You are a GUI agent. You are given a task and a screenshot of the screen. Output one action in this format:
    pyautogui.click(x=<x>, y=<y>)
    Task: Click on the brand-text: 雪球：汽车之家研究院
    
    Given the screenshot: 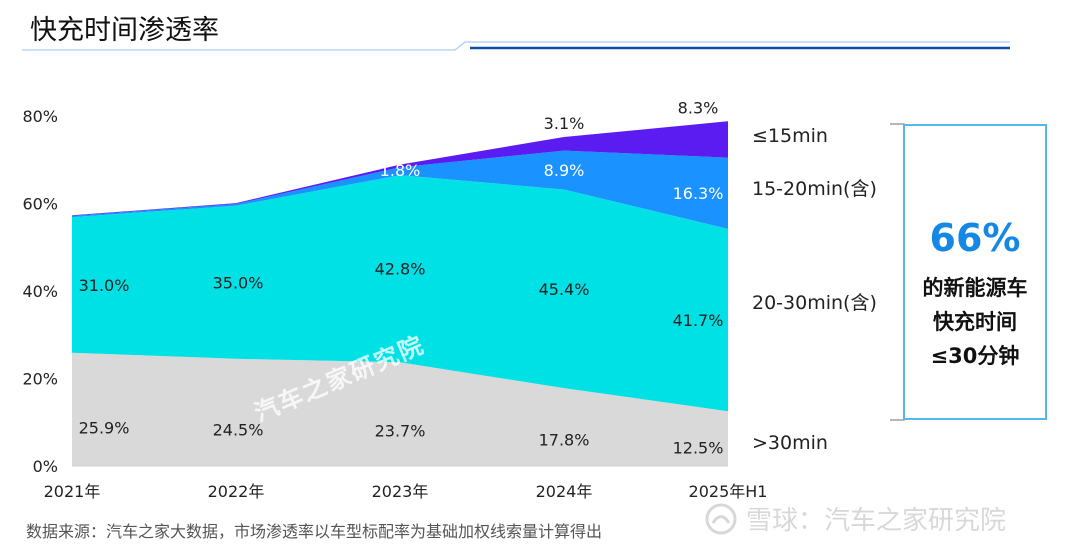 What is the action you would take?
    pyautogui.click(x=876, y=521)
    